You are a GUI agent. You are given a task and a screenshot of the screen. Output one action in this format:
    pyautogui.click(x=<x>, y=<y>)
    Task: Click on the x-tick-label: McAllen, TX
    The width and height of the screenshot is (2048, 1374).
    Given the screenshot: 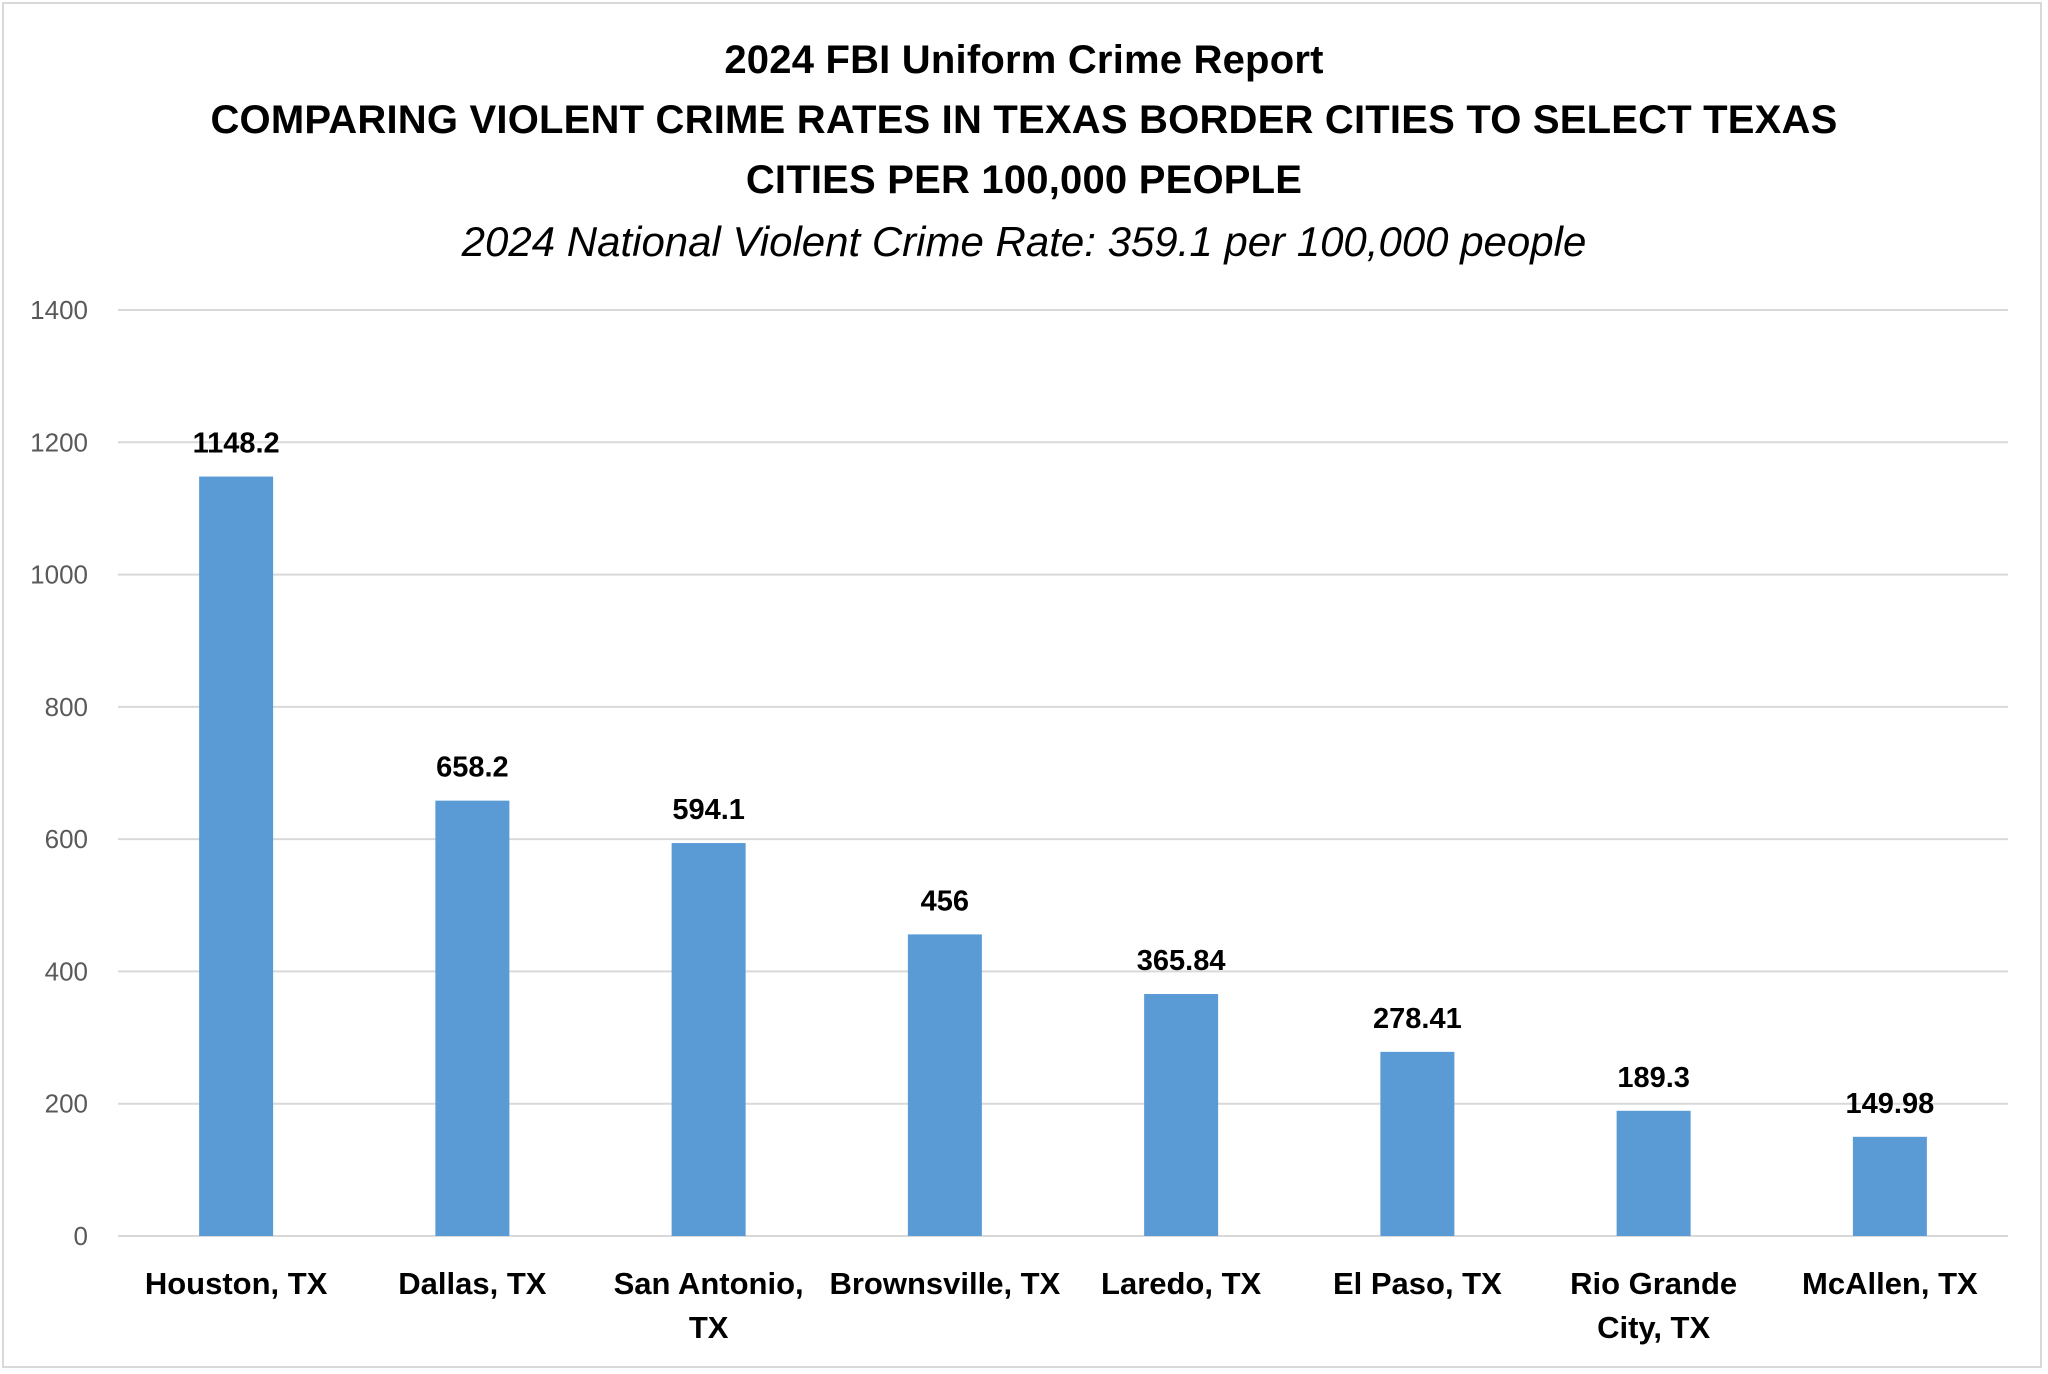 What is the action you would take?
    pyautogui.click(x=1890, y=1283)
    